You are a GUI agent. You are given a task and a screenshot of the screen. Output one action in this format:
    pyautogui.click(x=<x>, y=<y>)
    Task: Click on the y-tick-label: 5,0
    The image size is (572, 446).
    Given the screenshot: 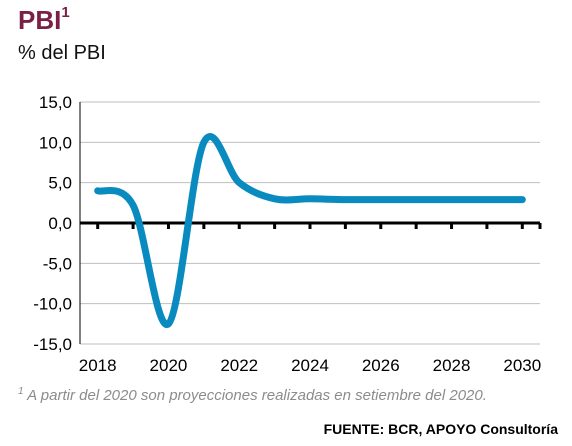 What is the action you would take?
    pyautogui.click(x=60, y=183)
    